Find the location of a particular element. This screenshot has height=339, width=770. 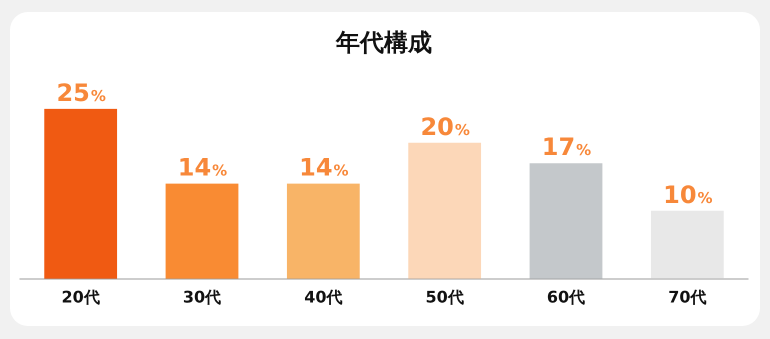

data-label: 17% is located at coordinates (567, 147).